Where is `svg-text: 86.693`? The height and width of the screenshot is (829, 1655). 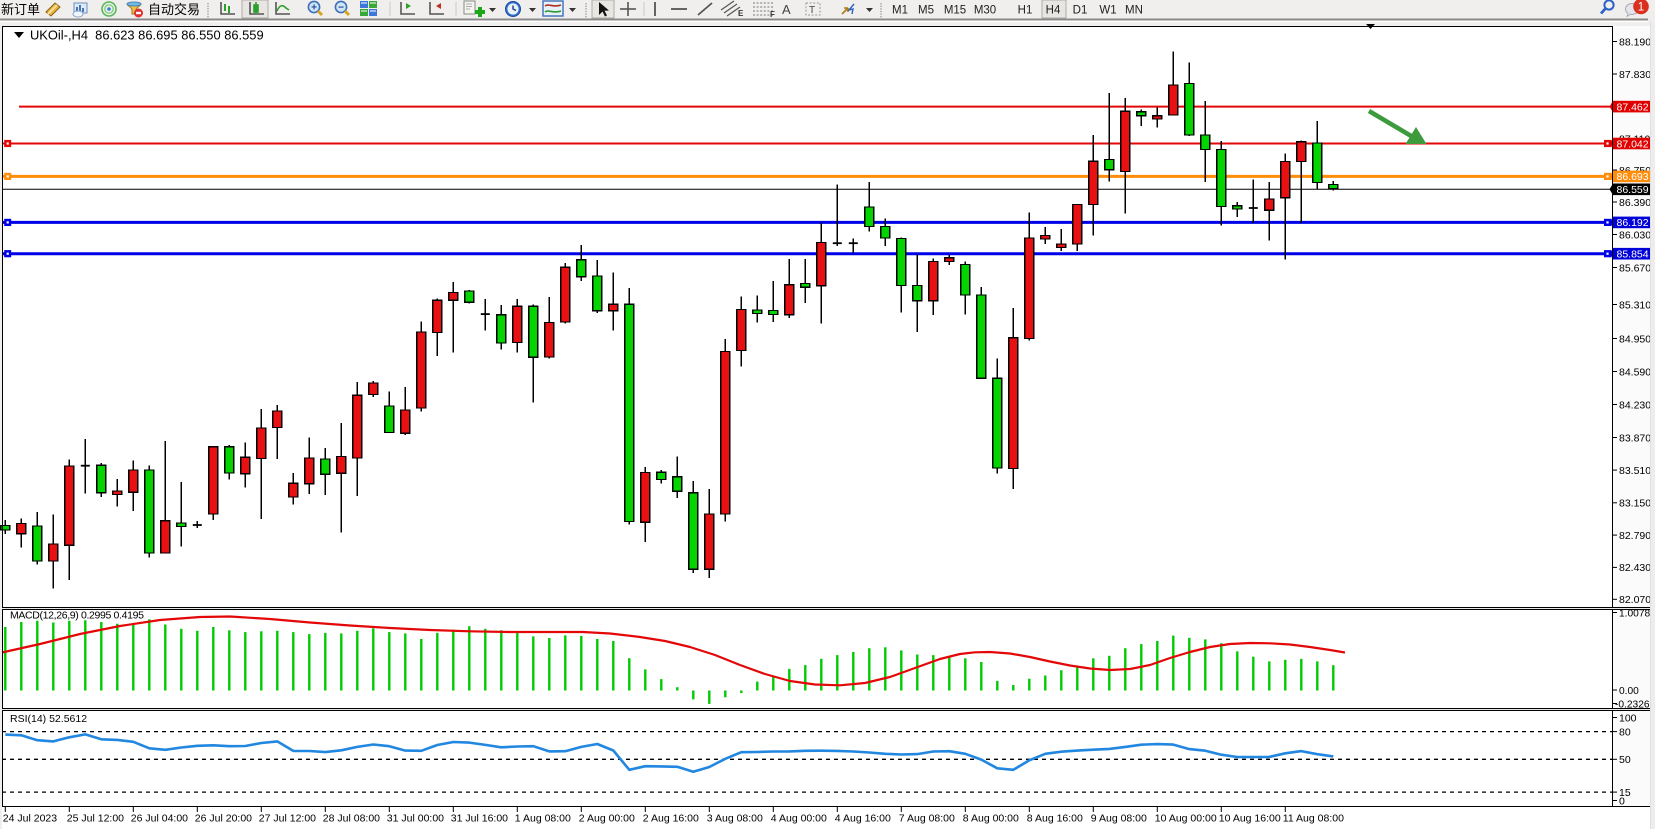 svg-text: 86.693 is located at coordinates (1633, 177).